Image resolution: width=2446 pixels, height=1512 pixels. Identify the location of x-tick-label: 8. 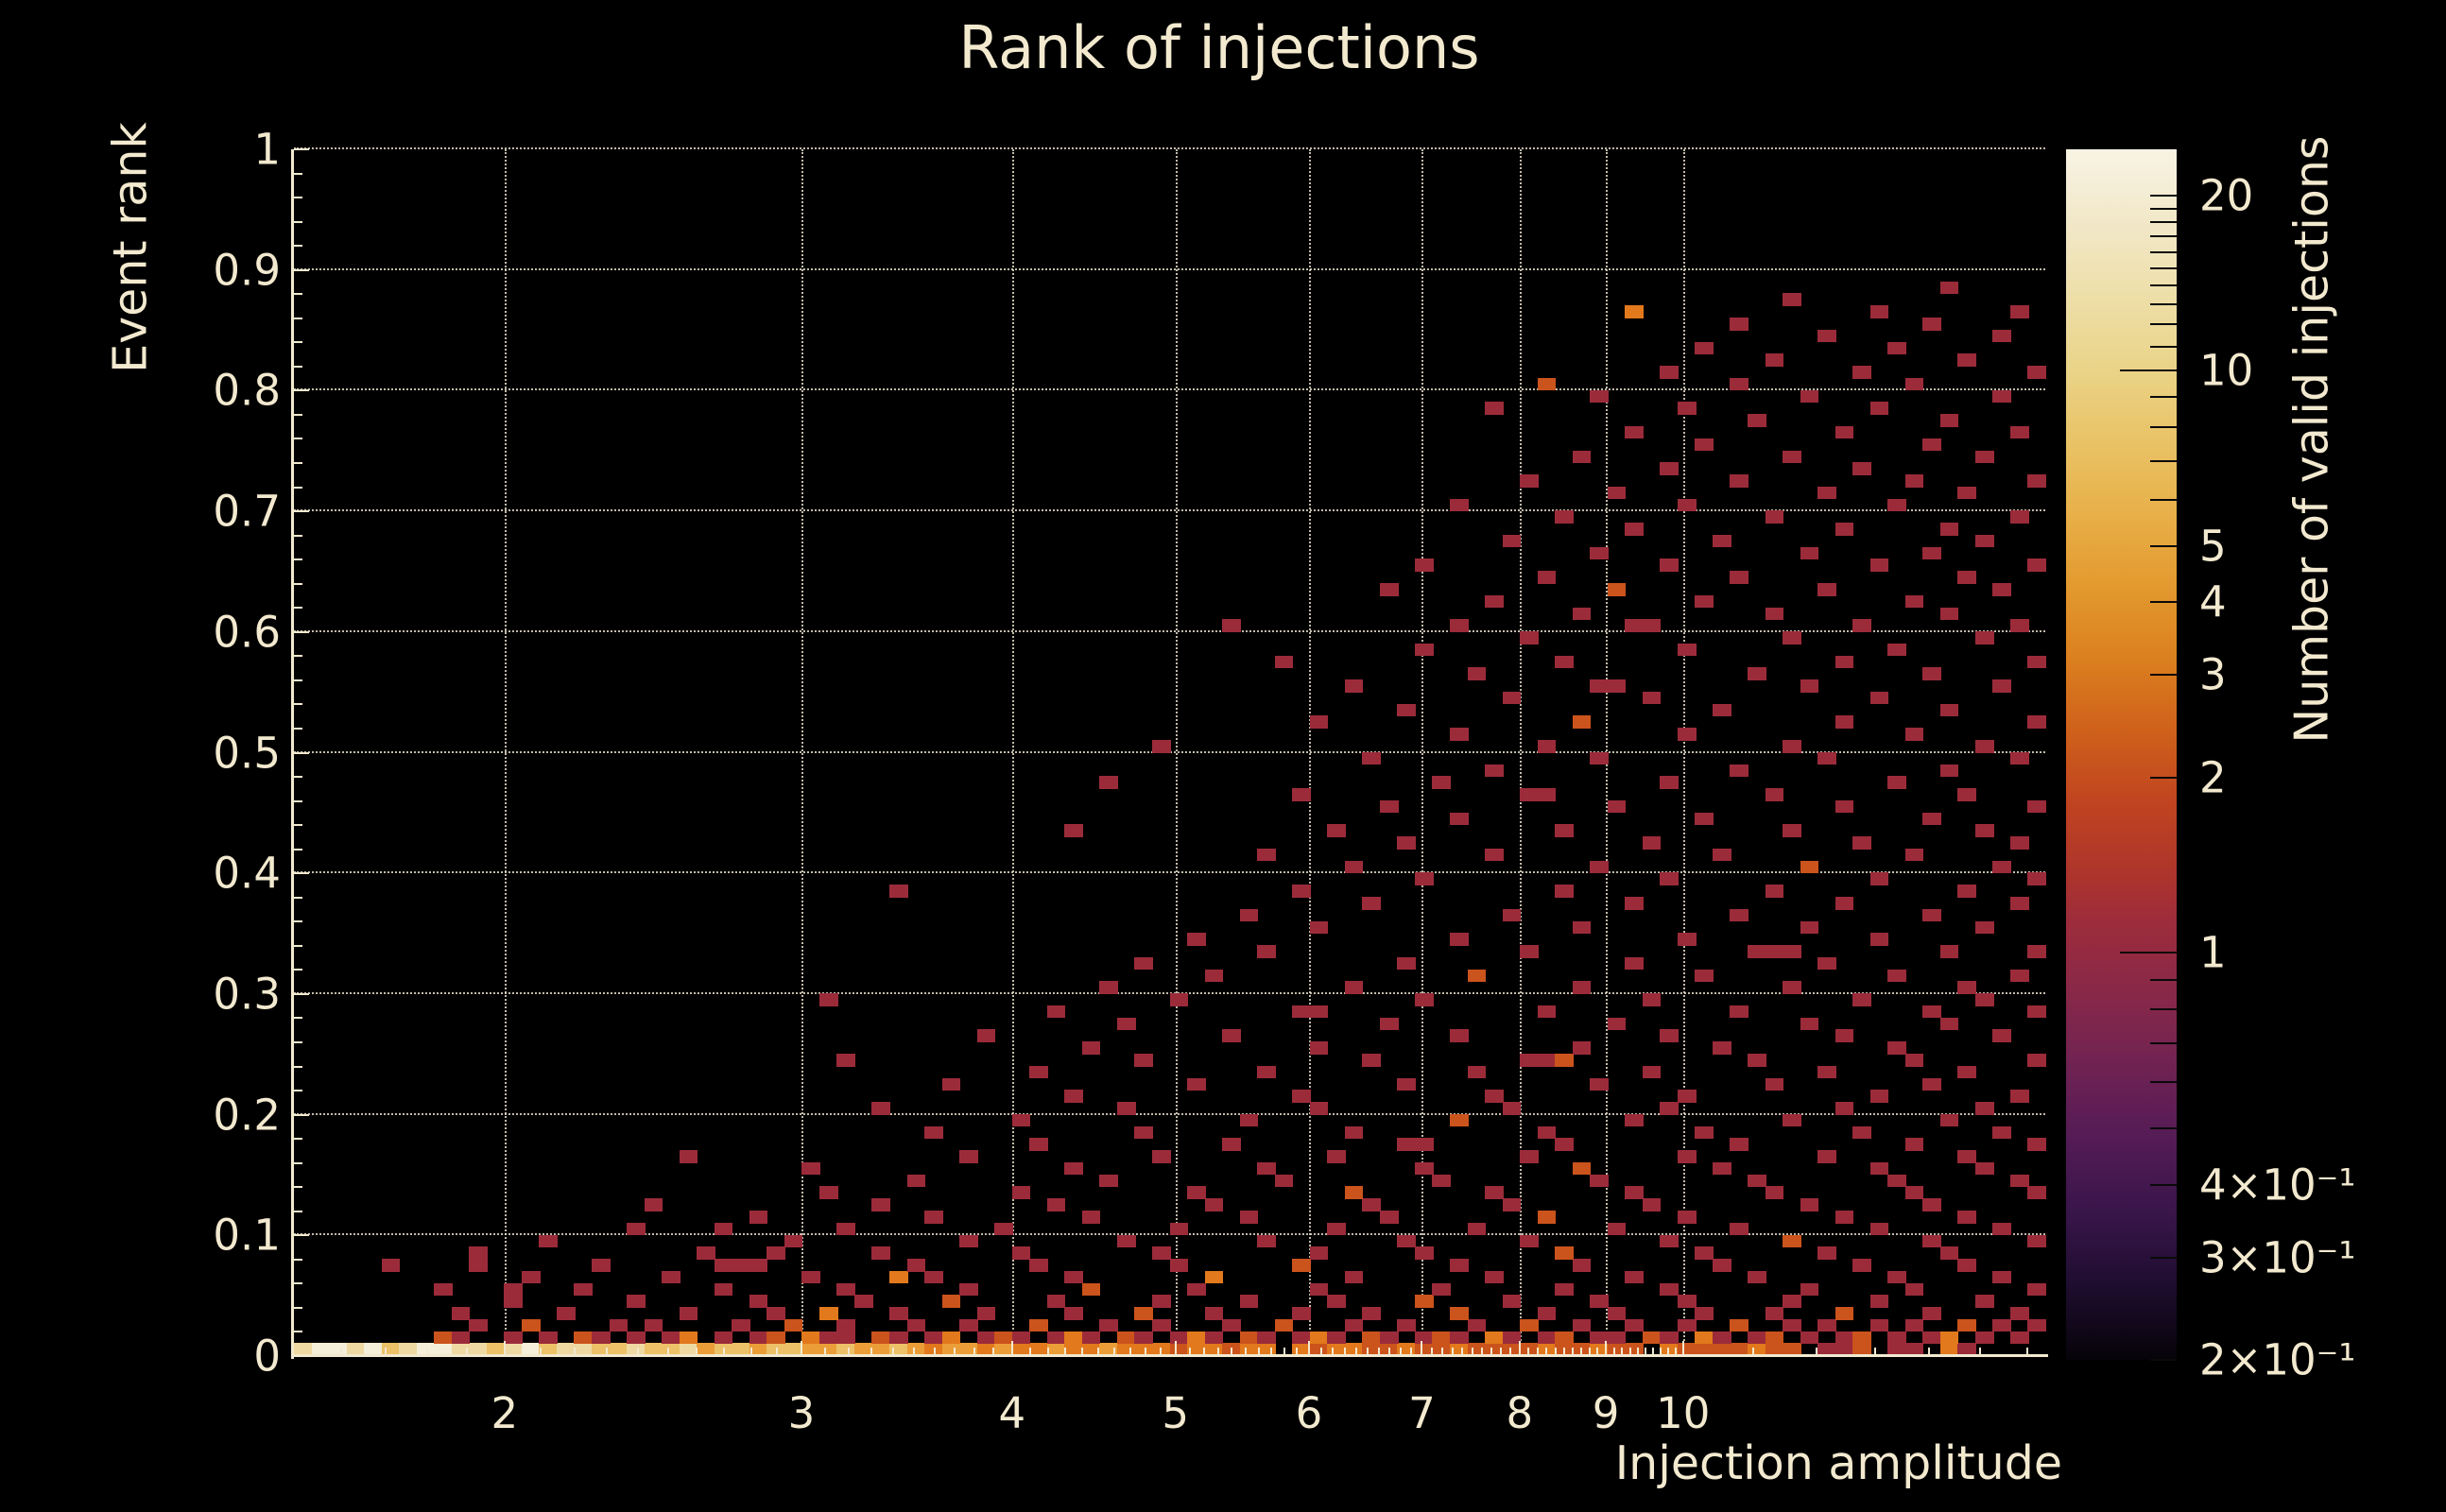
(1520, 1413).